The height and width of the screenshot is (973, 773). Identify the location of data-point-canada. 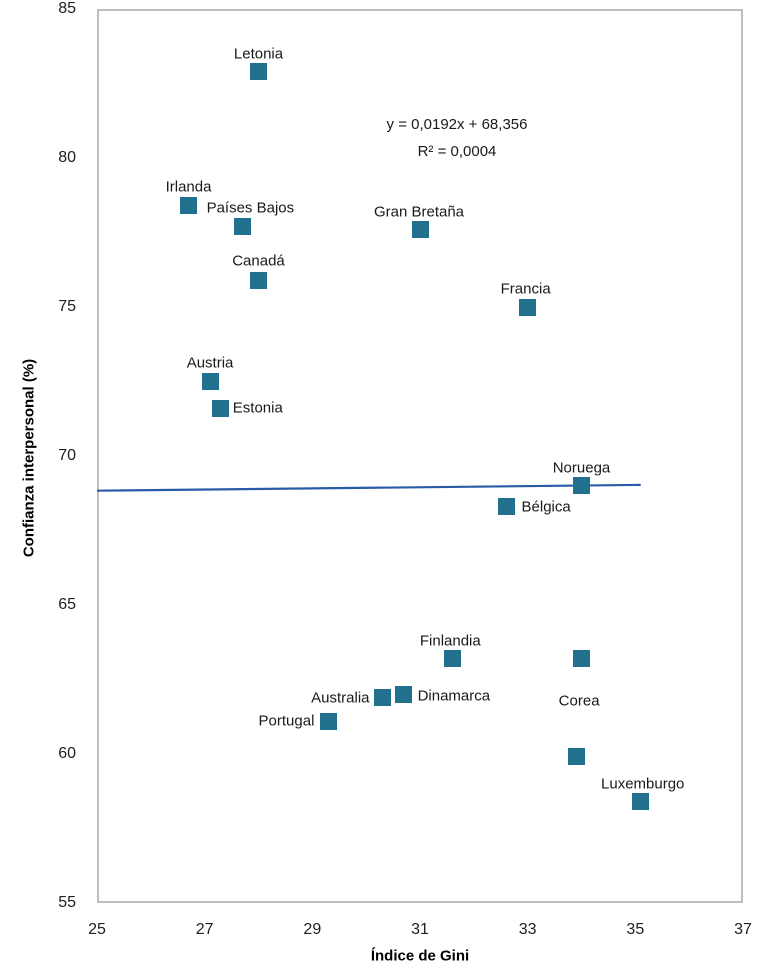
(258, 280).